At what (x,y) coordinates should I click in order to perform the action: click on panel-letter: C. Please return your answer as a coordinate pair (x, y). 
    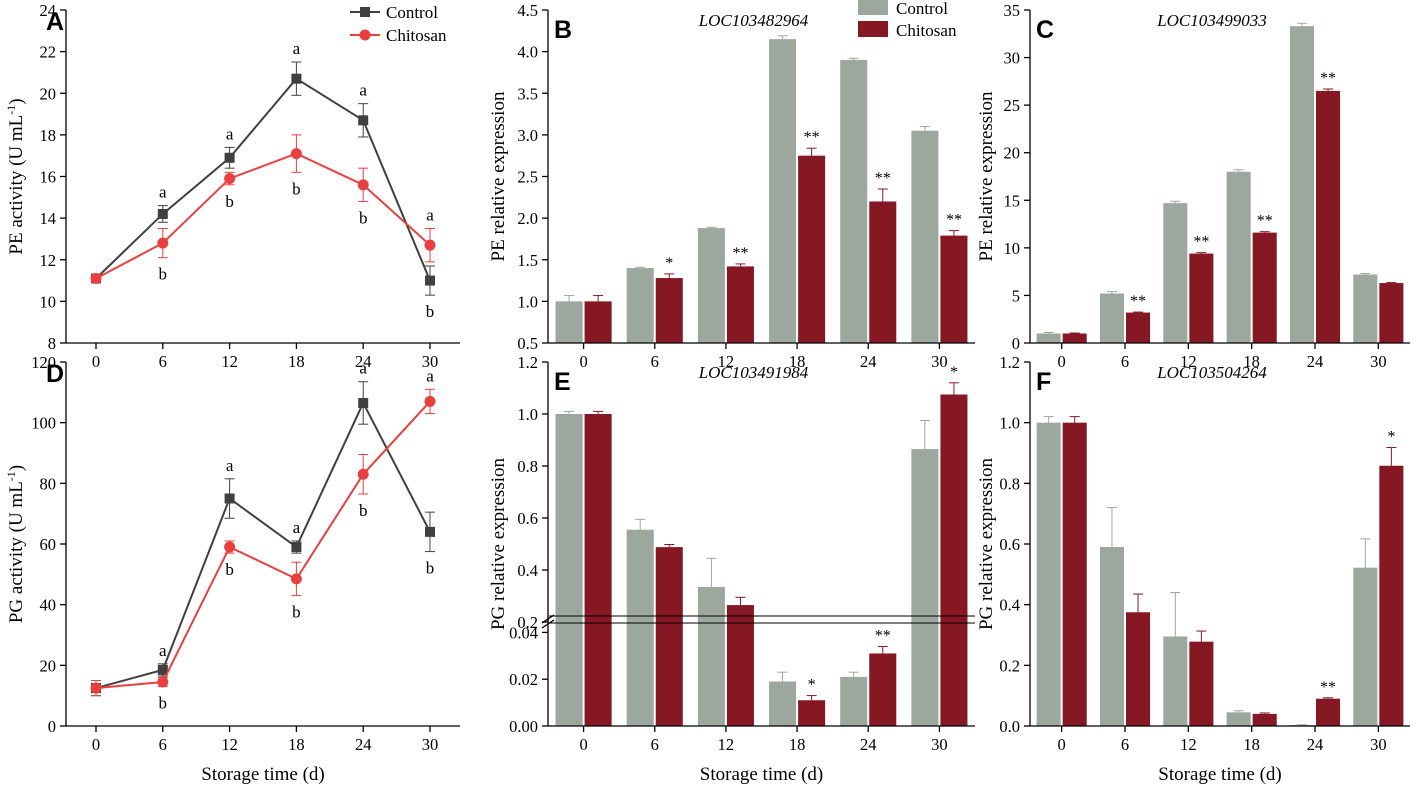
    Looking at the image, I should click on (1045, 30).